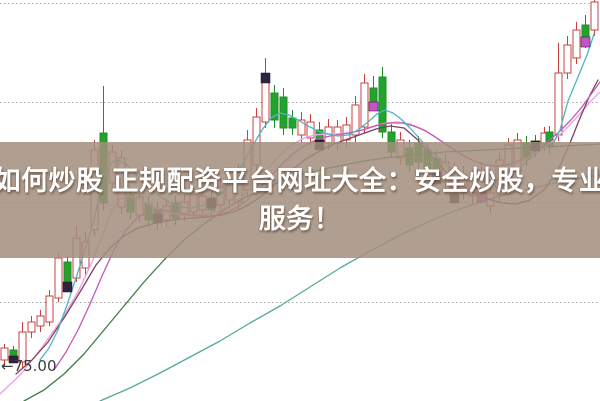 The height and width of the screenshot is (401, 600). What do you see at coordinates (300, 181) in the screenshot?
I see `headline-line-1: 如何炒股 正规配资平台网址大全：安全炒股，专业` at bounding box center [300, 181].